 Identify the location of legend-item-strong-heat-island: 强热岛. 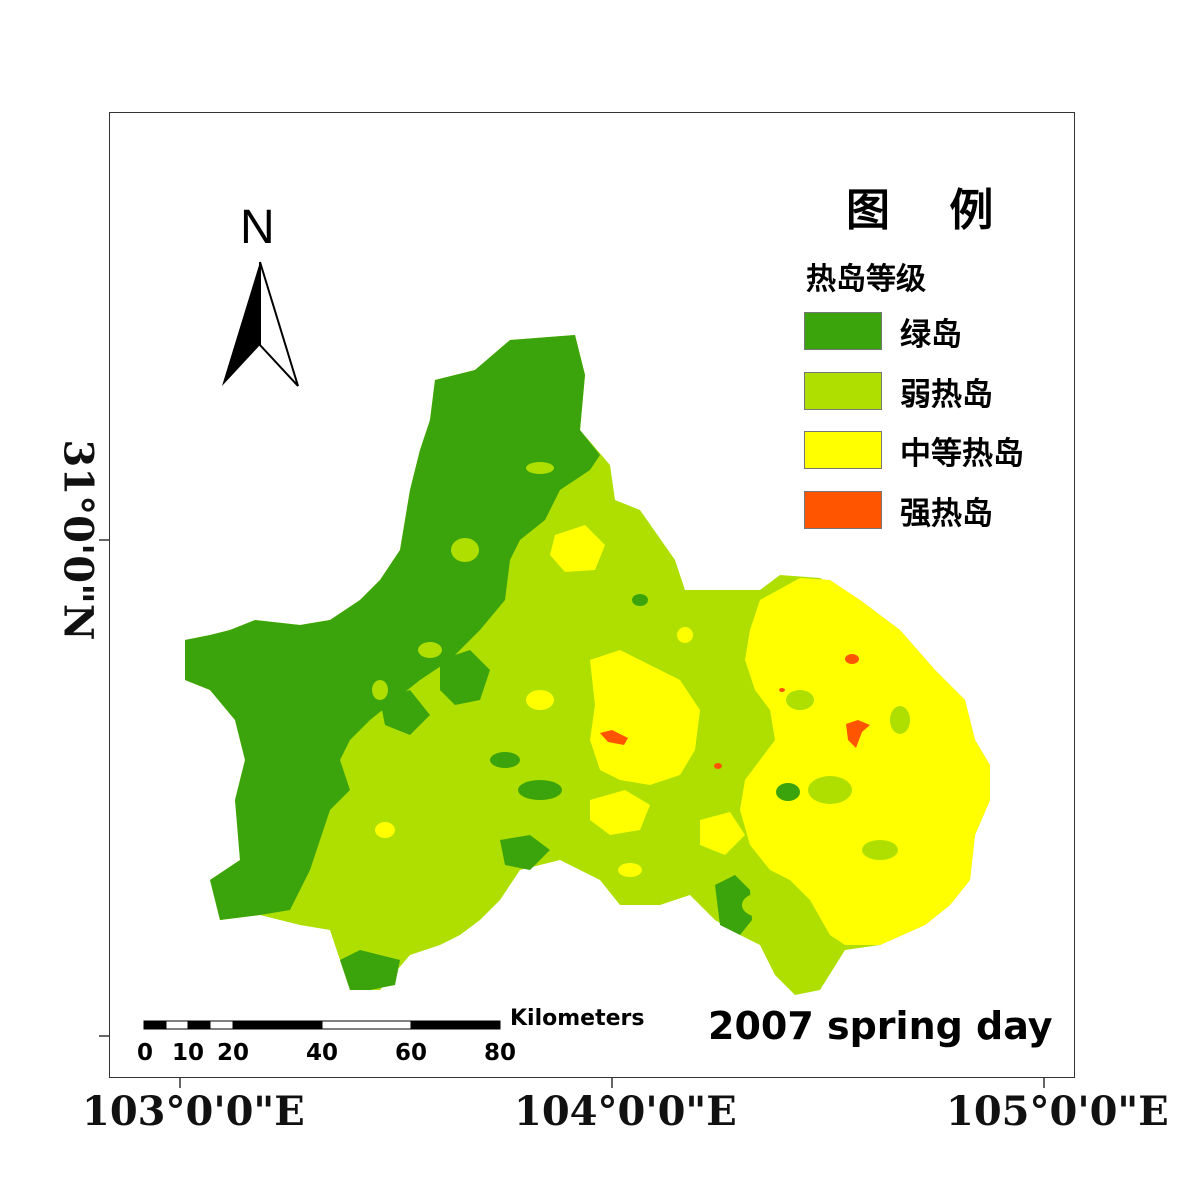
(898, 511).